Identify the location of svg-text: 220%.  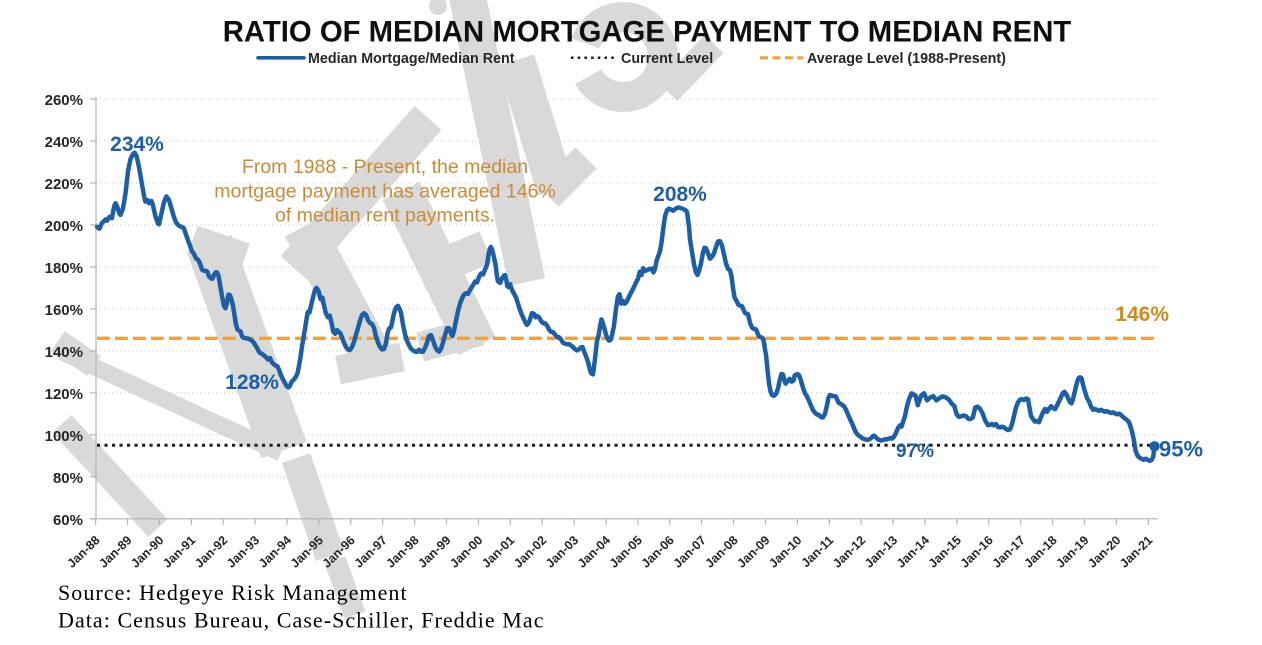
(64, 184).